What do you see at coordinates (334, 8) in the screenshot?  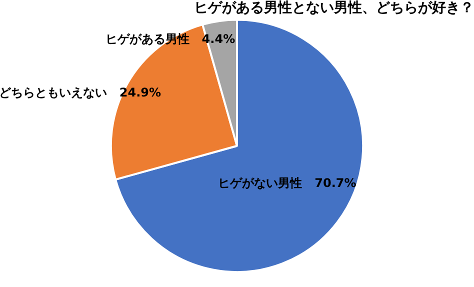 I see `chart-title: ヒゲがある男性とない男性、どちらが好き？` at bounding box center [334, 8].